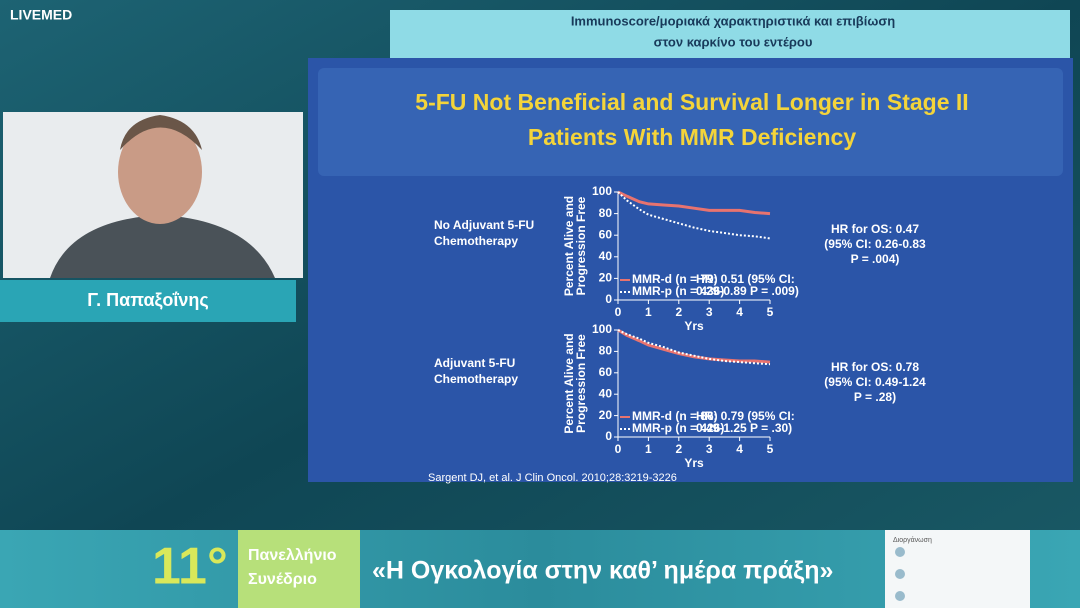 This screenshot has height=608, width=1080. Describe the element at coordinates (912, 540) in the screenshot. I see `sponsors-label: Διοργάνωση` at that location.